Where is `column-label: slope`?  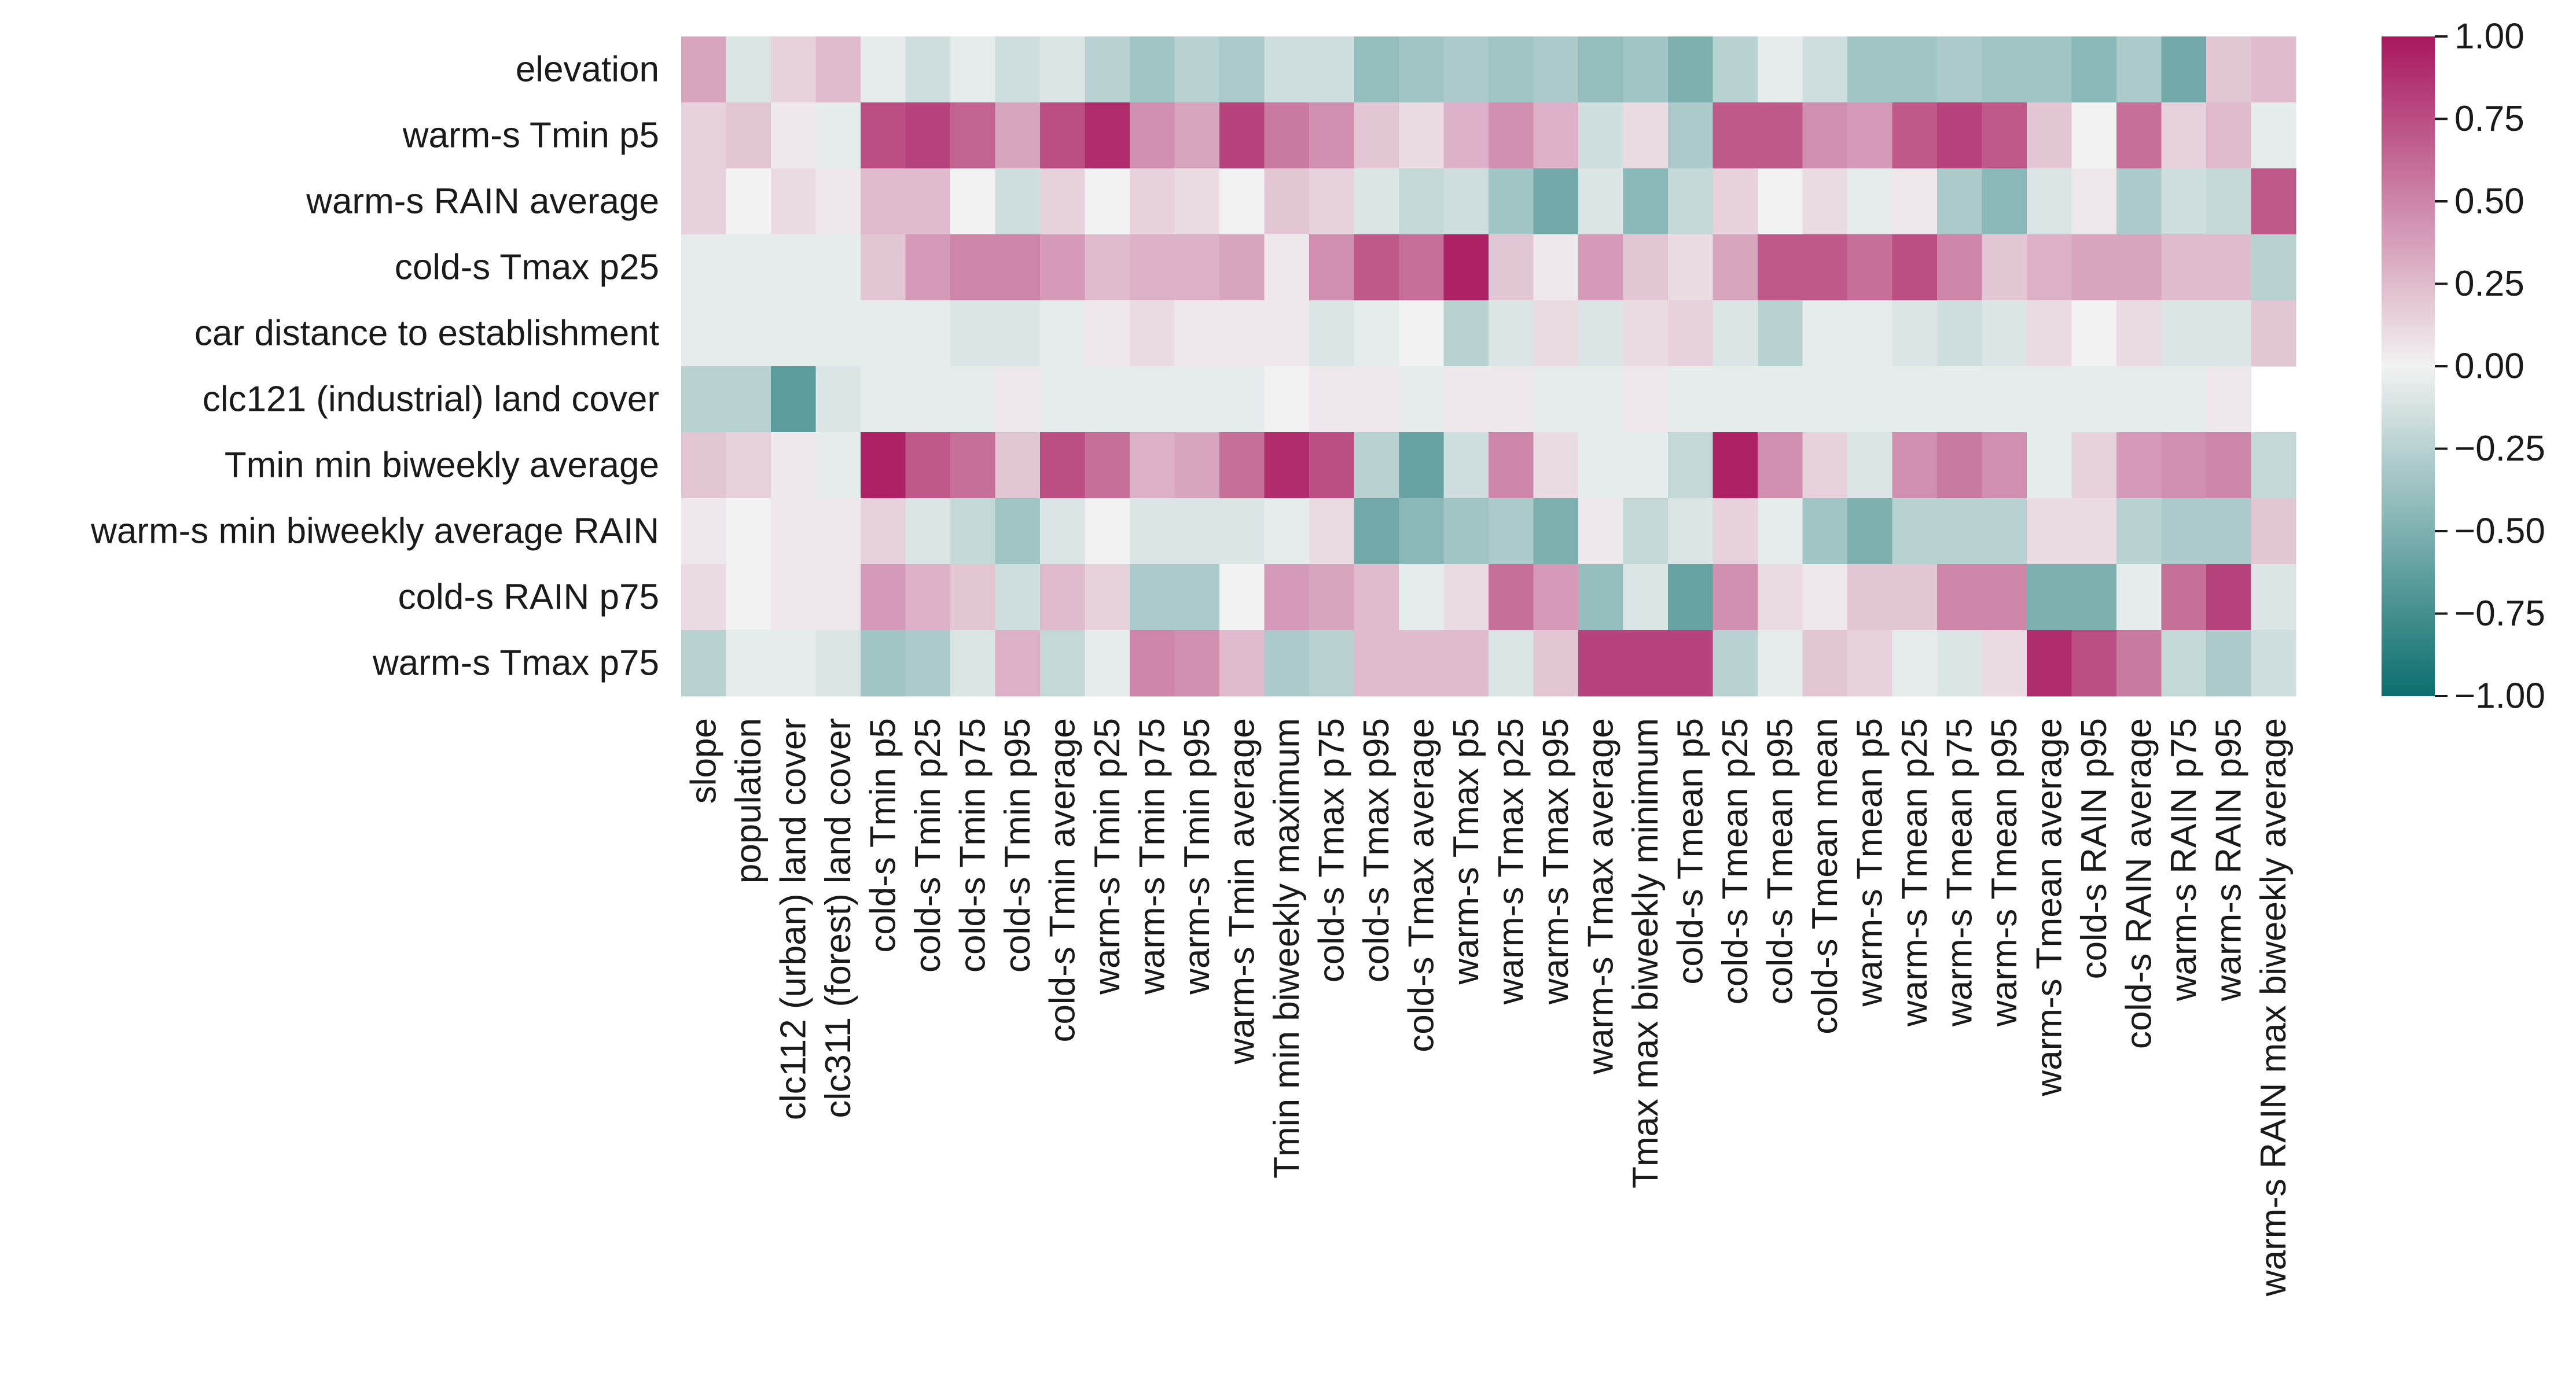
column-label: slope is located at coordinates (703, 761).